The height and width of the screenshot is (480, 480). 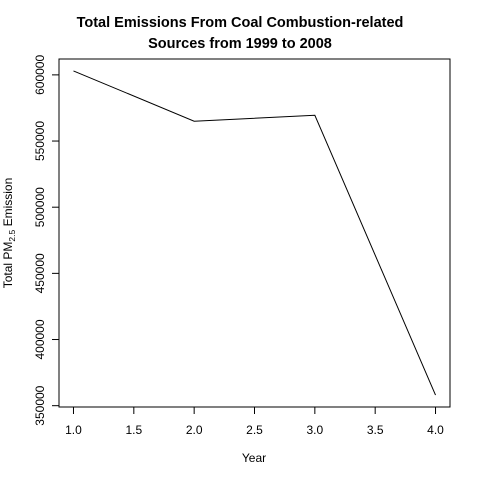 I want to click on x-tick-label: 1.0, so click(x=73, y=430).